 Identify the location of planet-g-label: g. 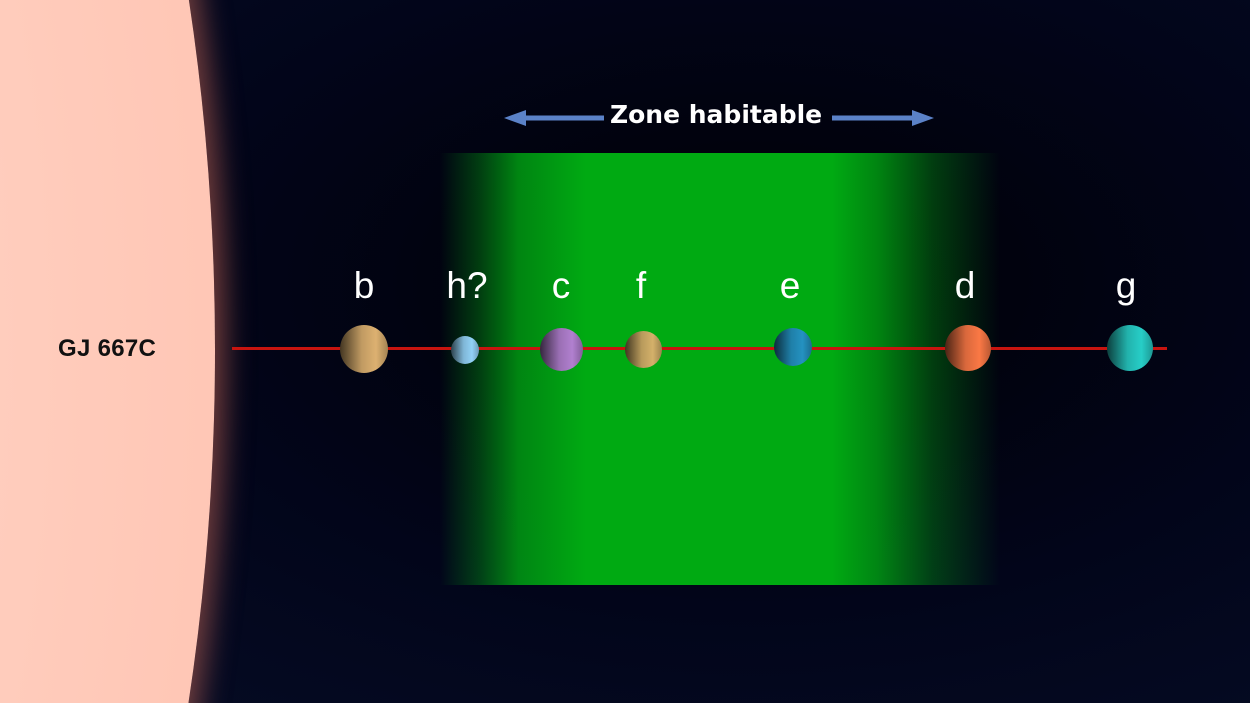
(1126, 285).